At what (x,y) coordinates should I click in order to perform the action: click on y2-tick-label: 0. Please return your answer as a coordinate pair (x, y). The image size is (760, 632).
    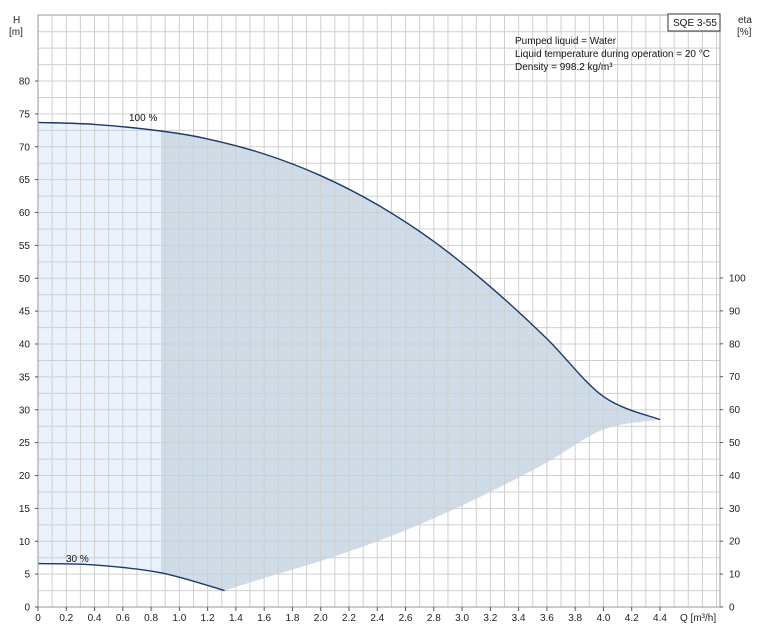
    Looking at the image, I should click on (732, 608).